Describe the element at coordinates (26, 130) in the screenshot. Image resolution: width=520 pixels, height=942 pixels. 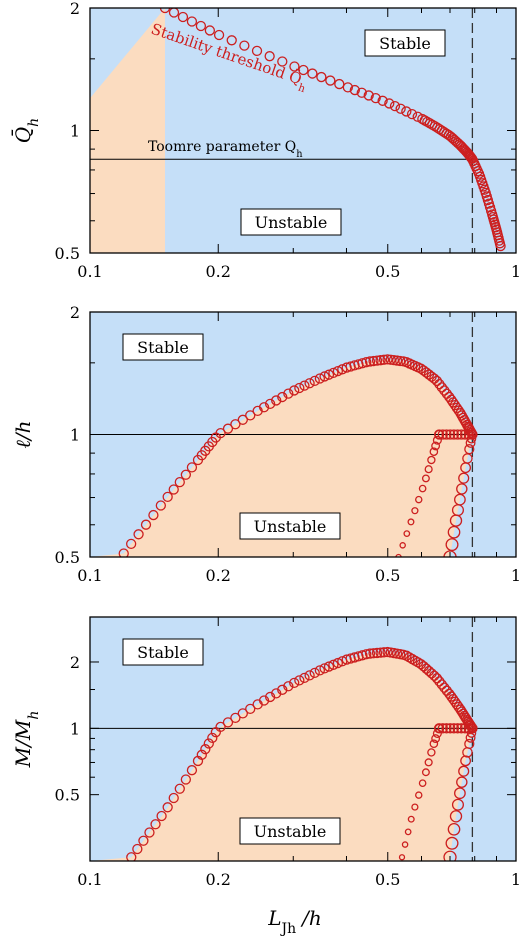
I see `y-axis-label: Q̄h` at that location.